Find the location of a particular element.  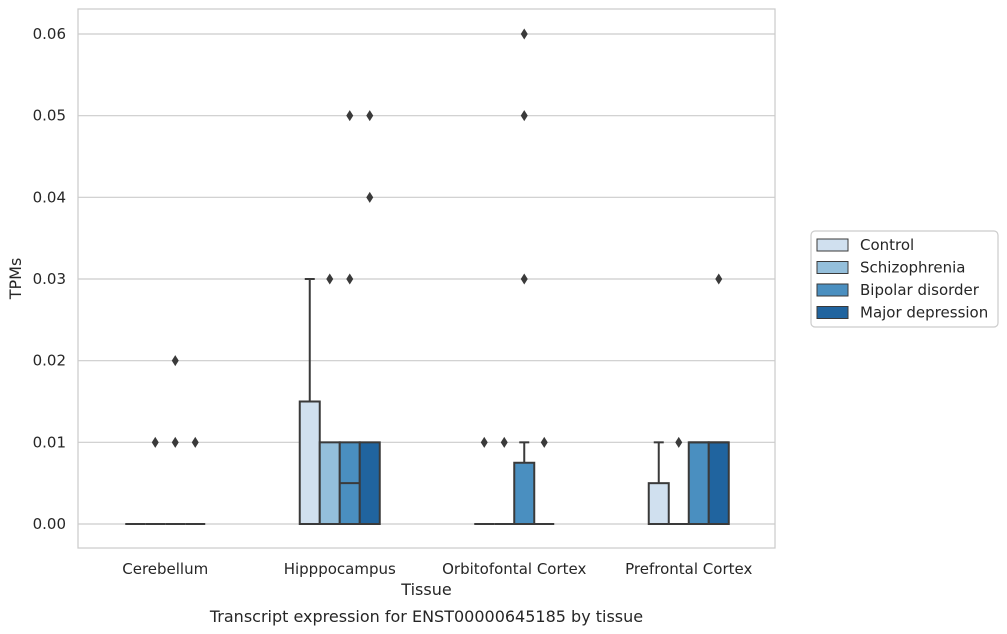

y-tick-label: 0.06 is located at coordinates (49, 34).